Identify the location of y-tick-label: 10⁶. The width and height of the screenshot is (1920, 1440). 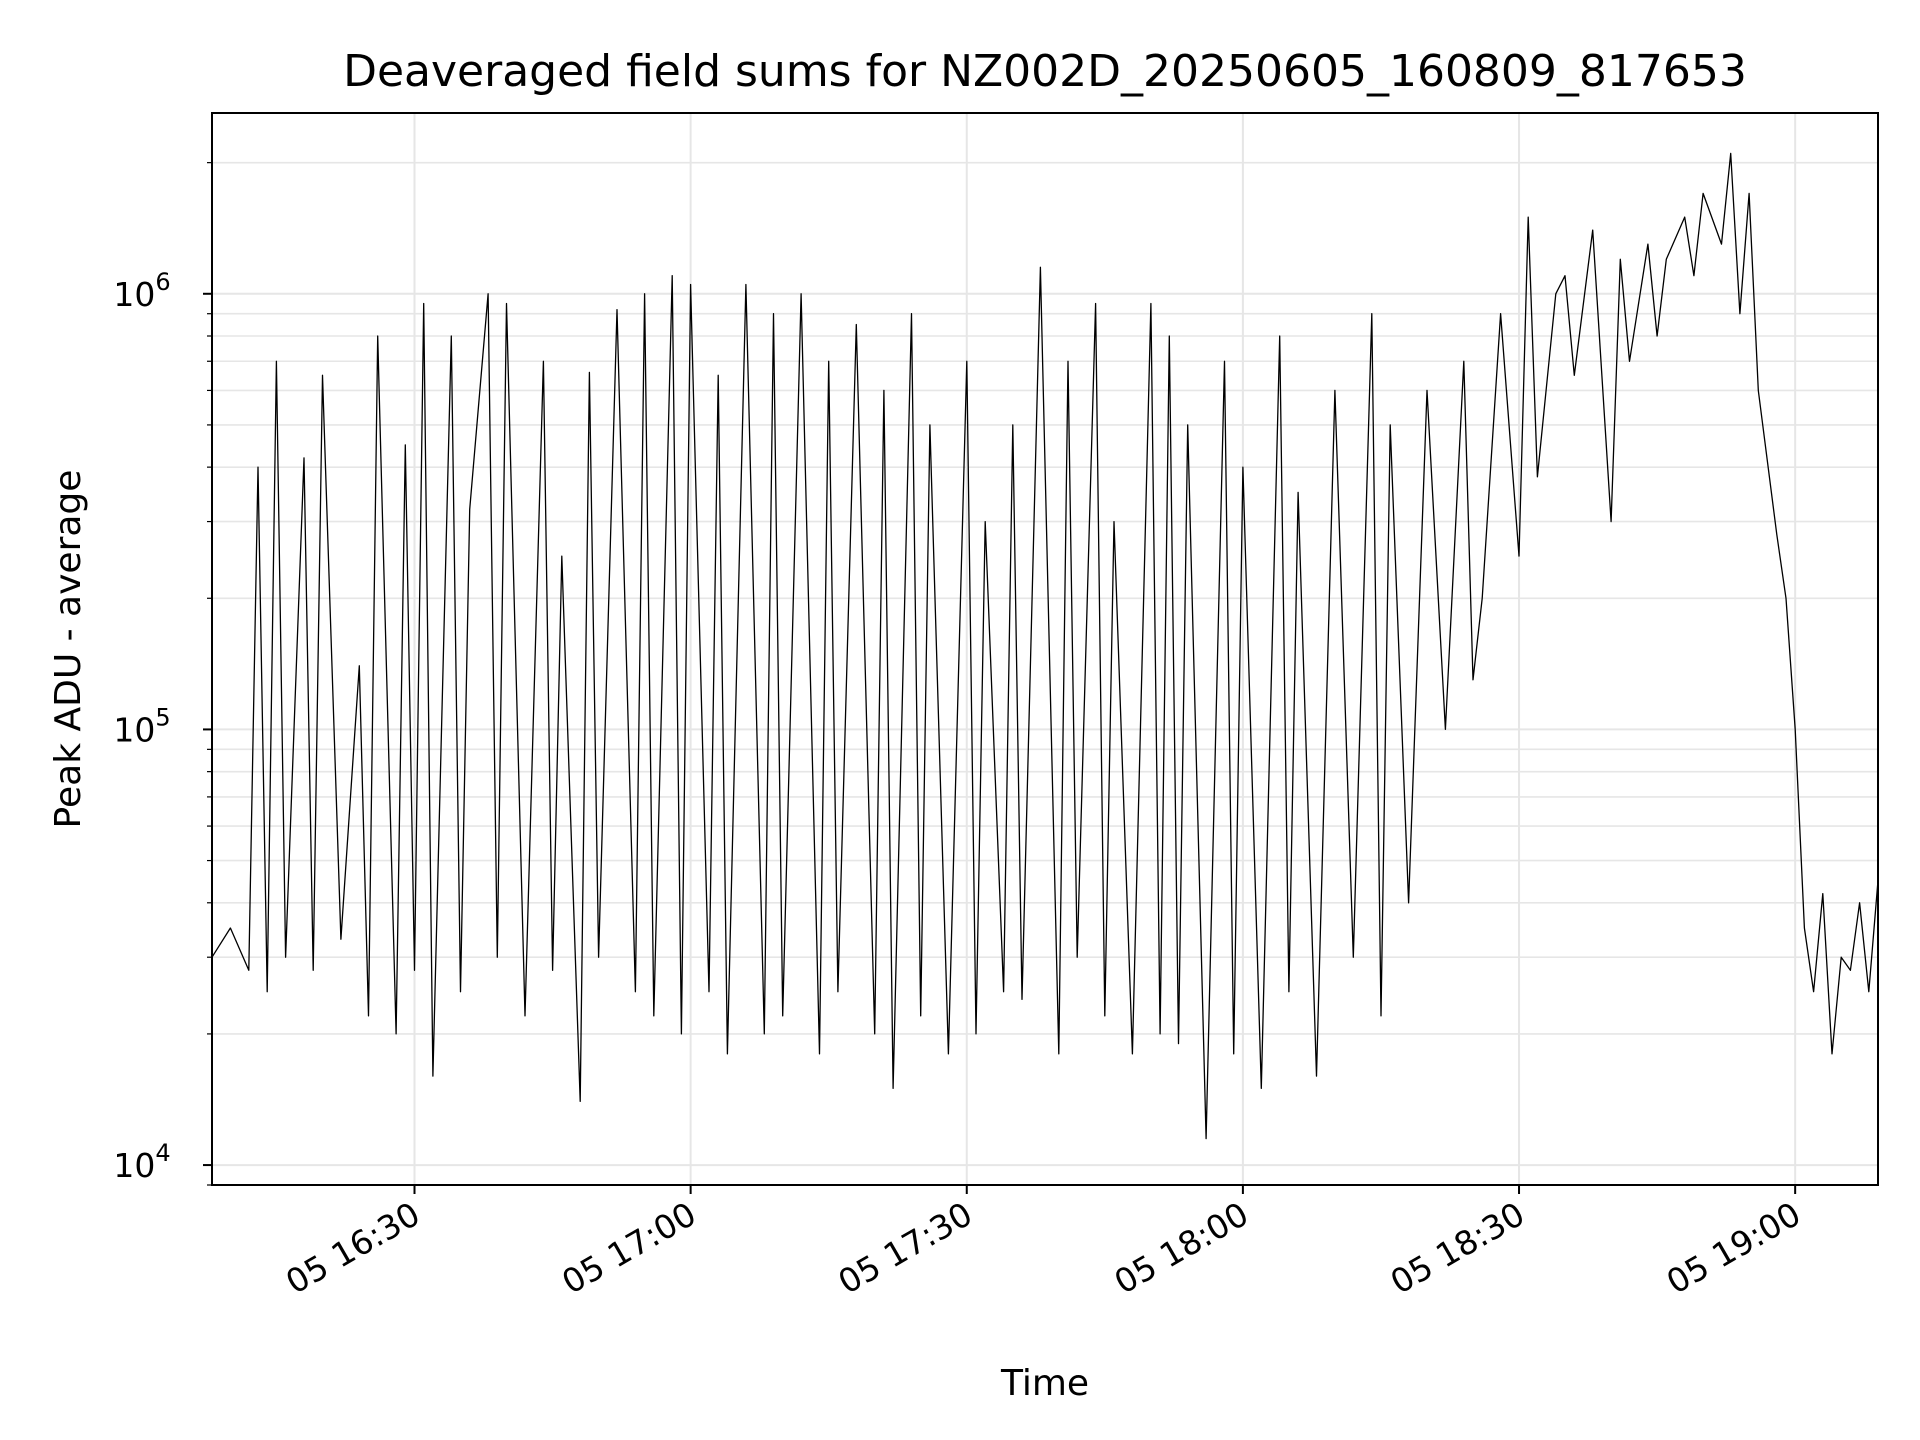
(141, 291).